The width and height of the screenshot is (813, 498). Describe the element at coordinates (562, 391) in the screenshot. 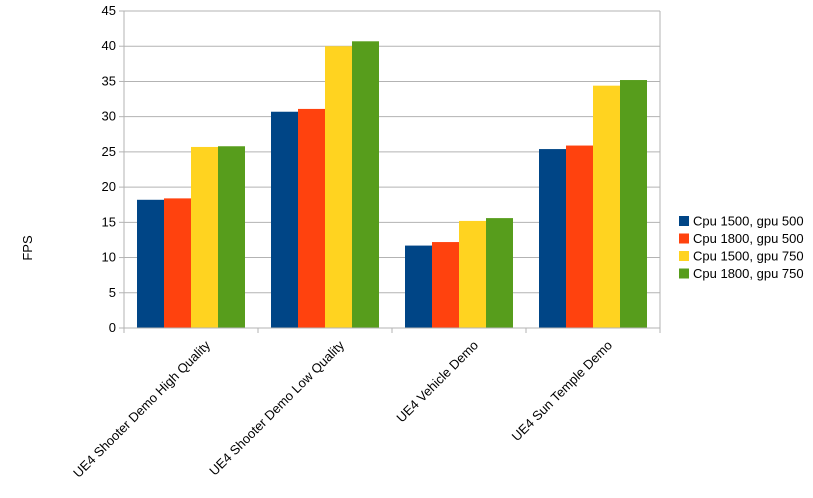

I see `x-tick-label: UE4 Sun Temple Demo` at that location.